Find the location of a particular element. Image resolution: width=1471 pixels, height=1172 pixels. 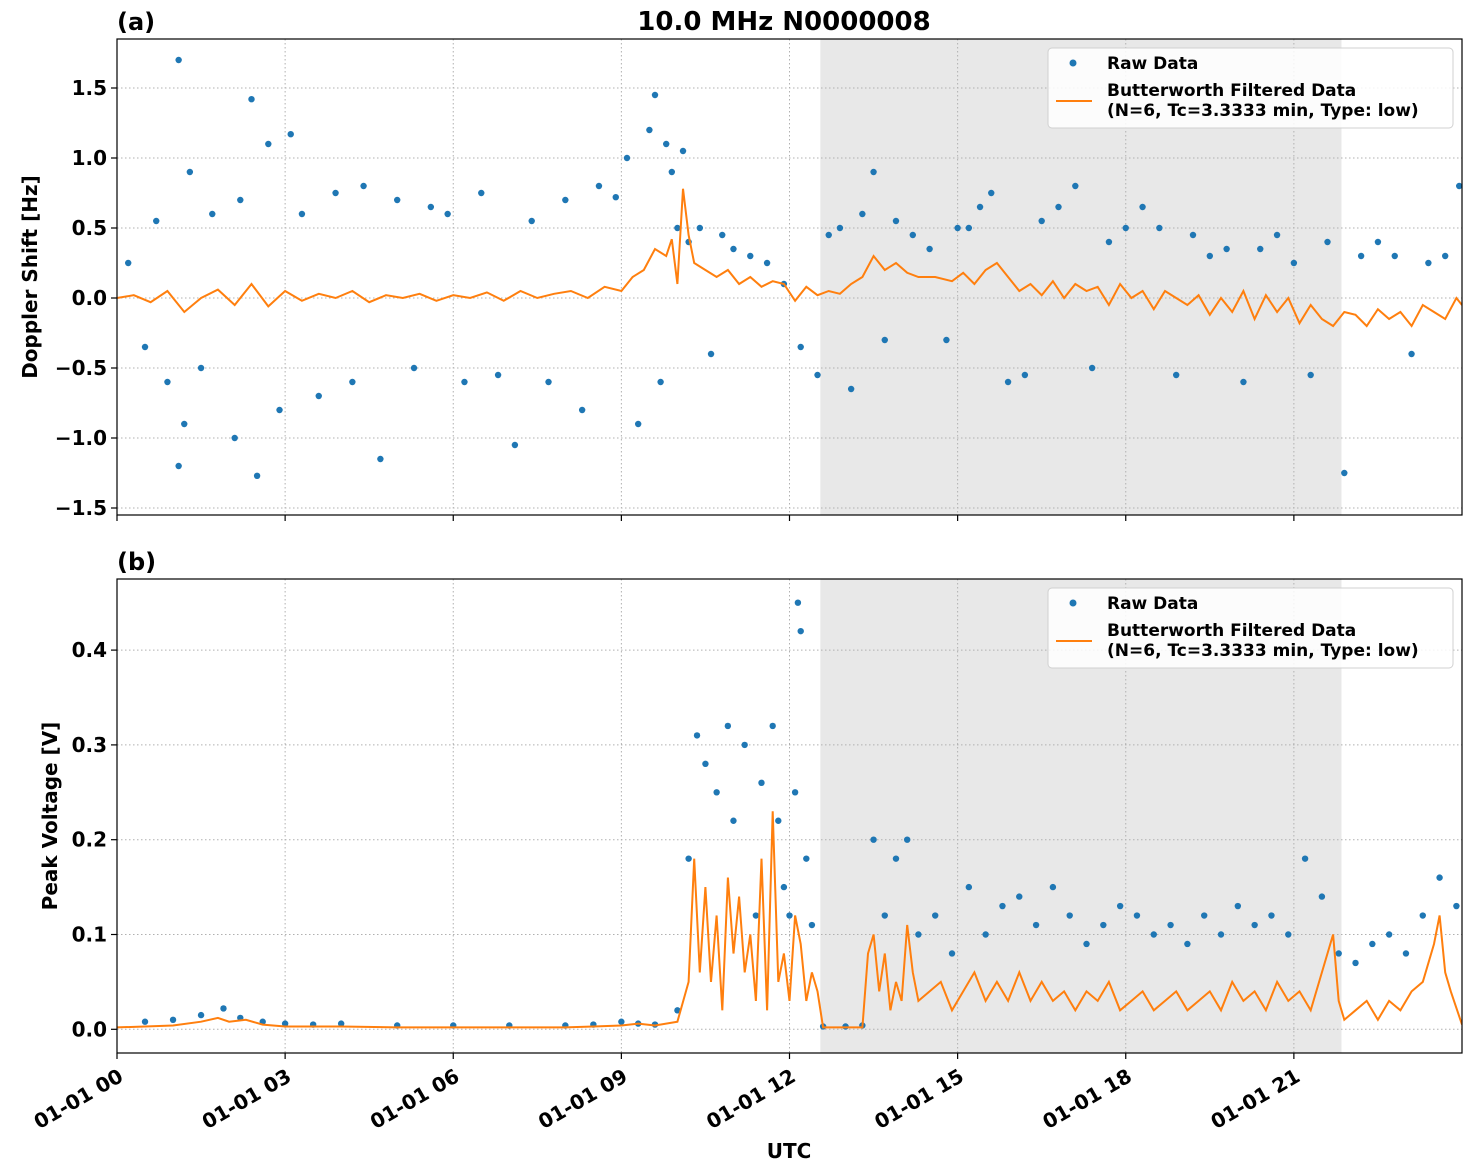

legend-raw-marker is located at coordinates (1073, 63).